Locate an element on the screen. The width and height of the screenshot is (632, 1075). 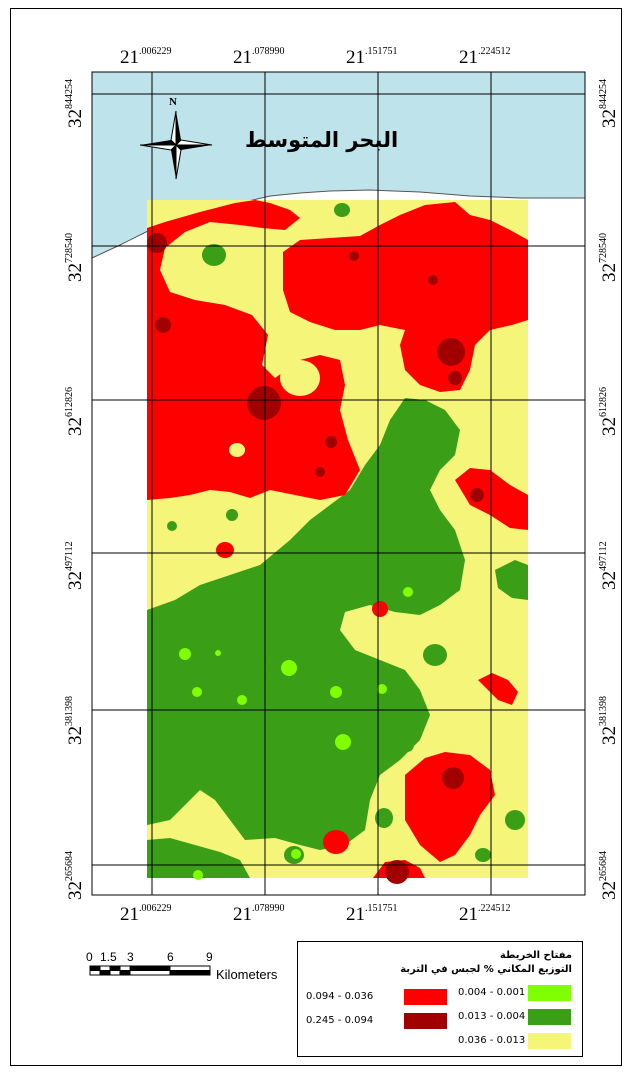
legend-item: 0.013 - 0.004 is located at coordinates (518, 1017).